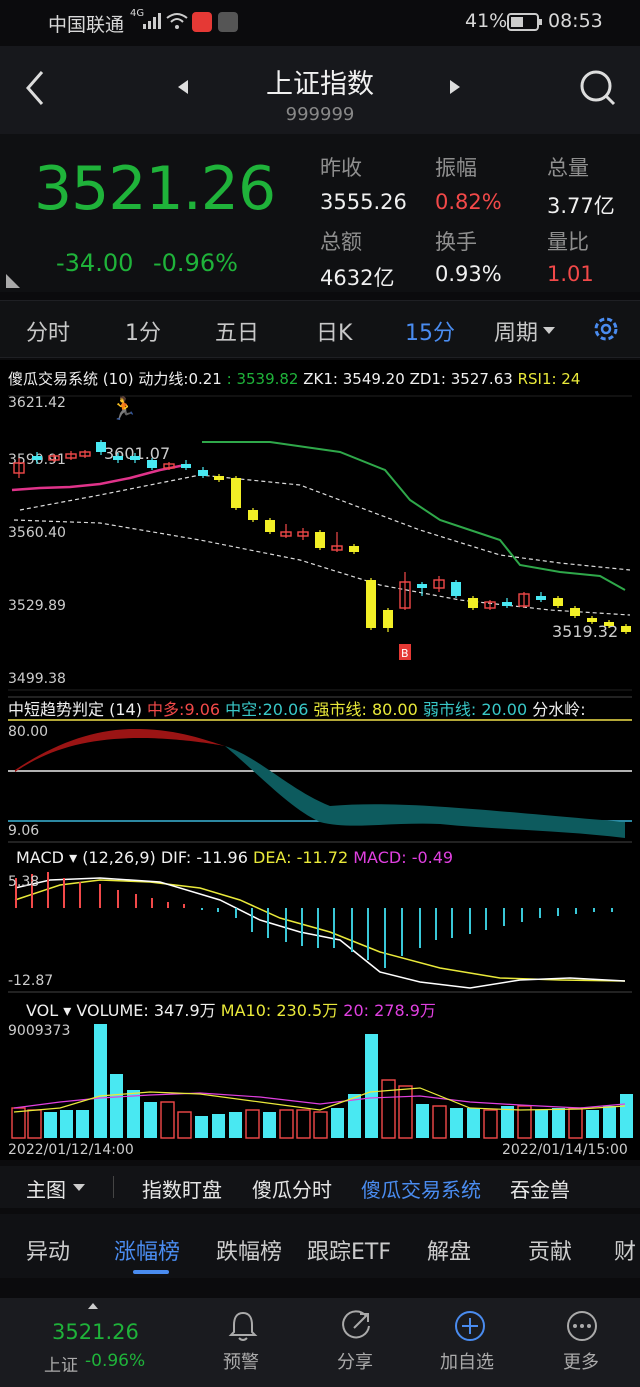  What do you see at coordinates (365, 709) in the screenshot?
I see `strong-line-label: 强市线: 80.00` at bounding box center [365, 709].